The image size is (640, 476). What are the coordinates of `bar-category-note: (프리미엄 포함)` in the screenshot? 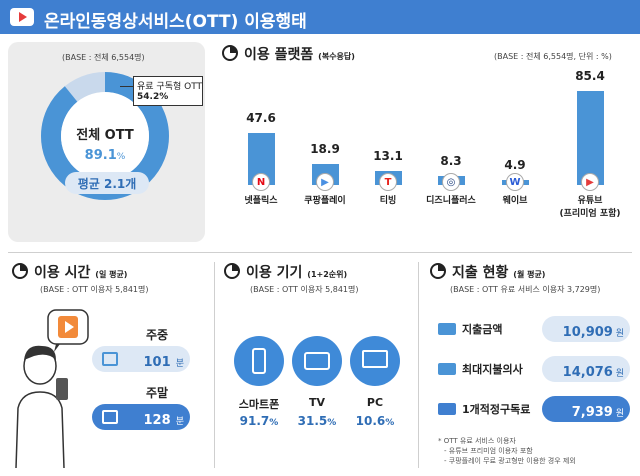 It's located at (590, 214).